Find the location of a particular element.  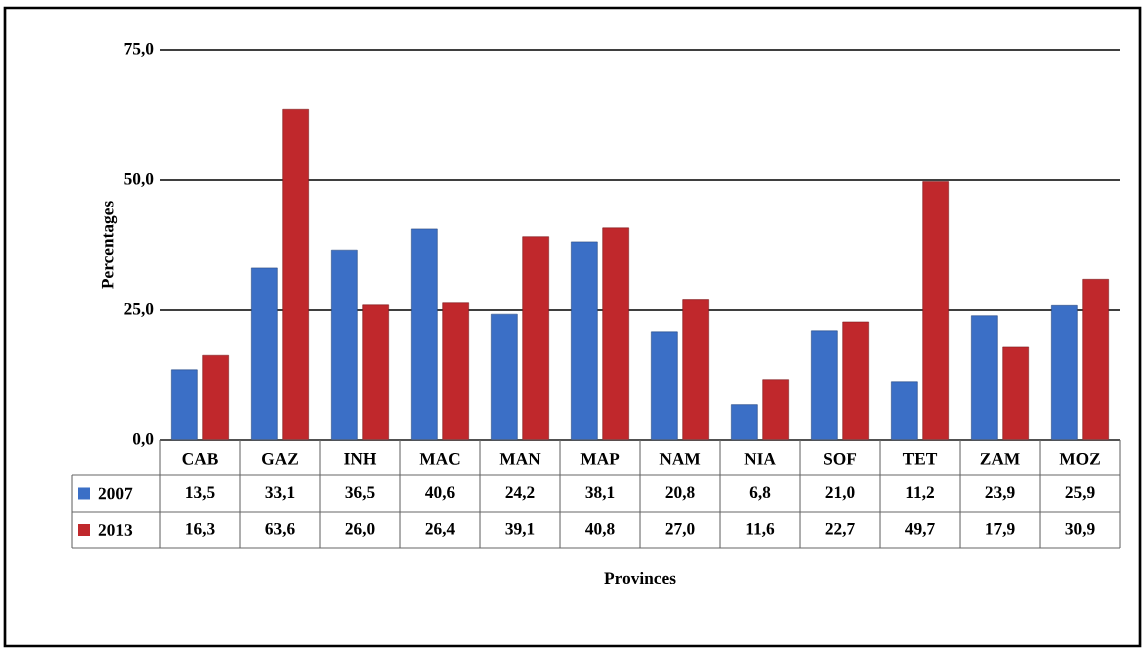

data-label: 21,0 is located at coordinates (840, 493).